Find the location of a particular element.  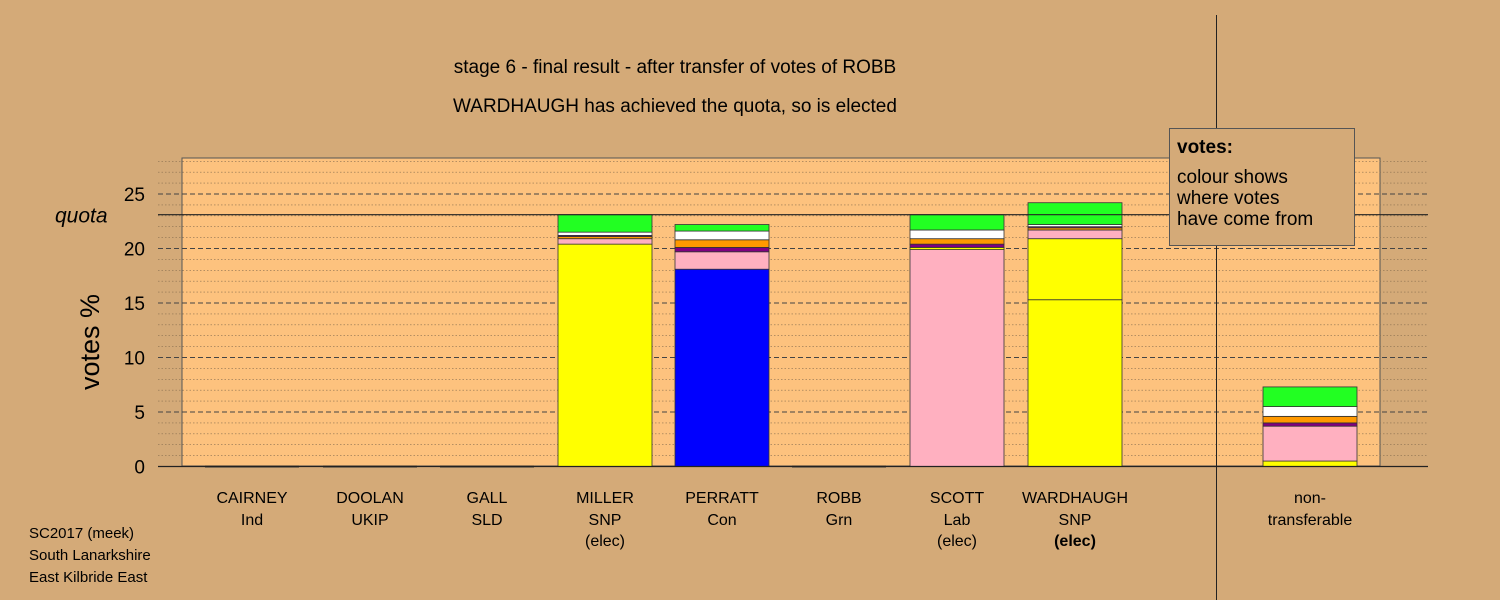

legend-text-line-2: where votes is located at coordinates (1228, 198).